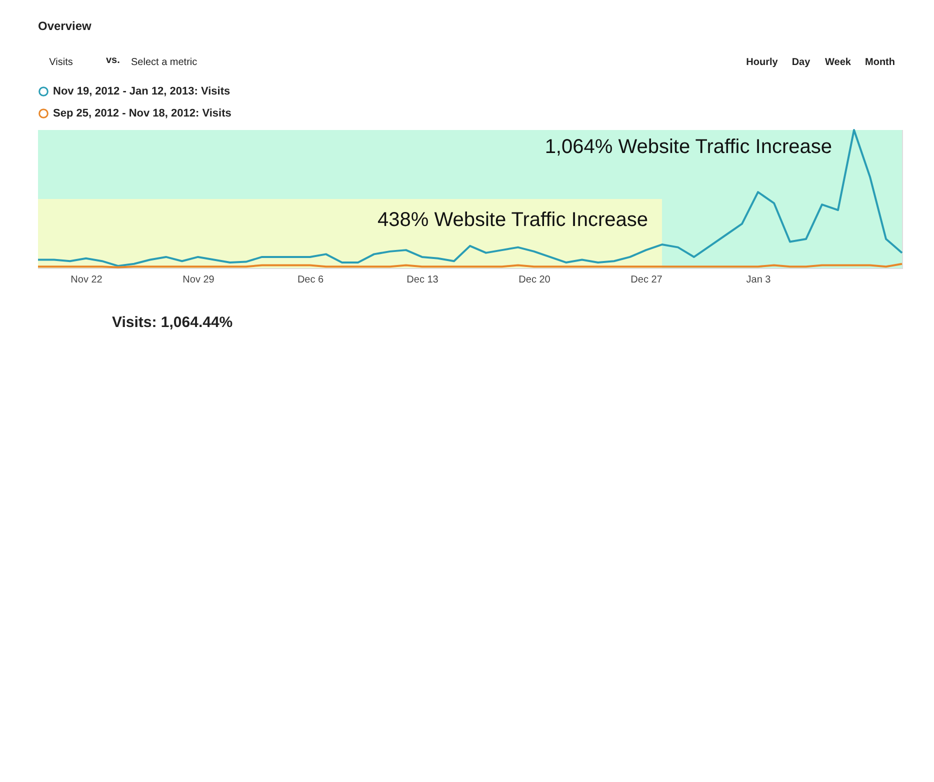  I want to click on text: Select a metric, so click(164, 62).